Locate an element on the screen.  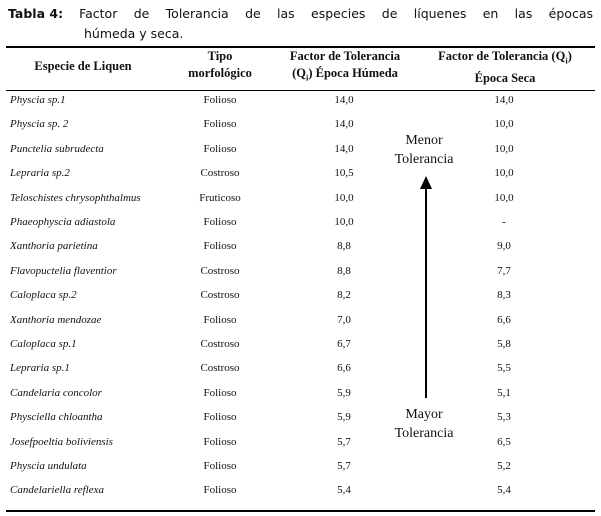
header-morphological-type: Tipo morfológico is located at coordinates (220, 64).